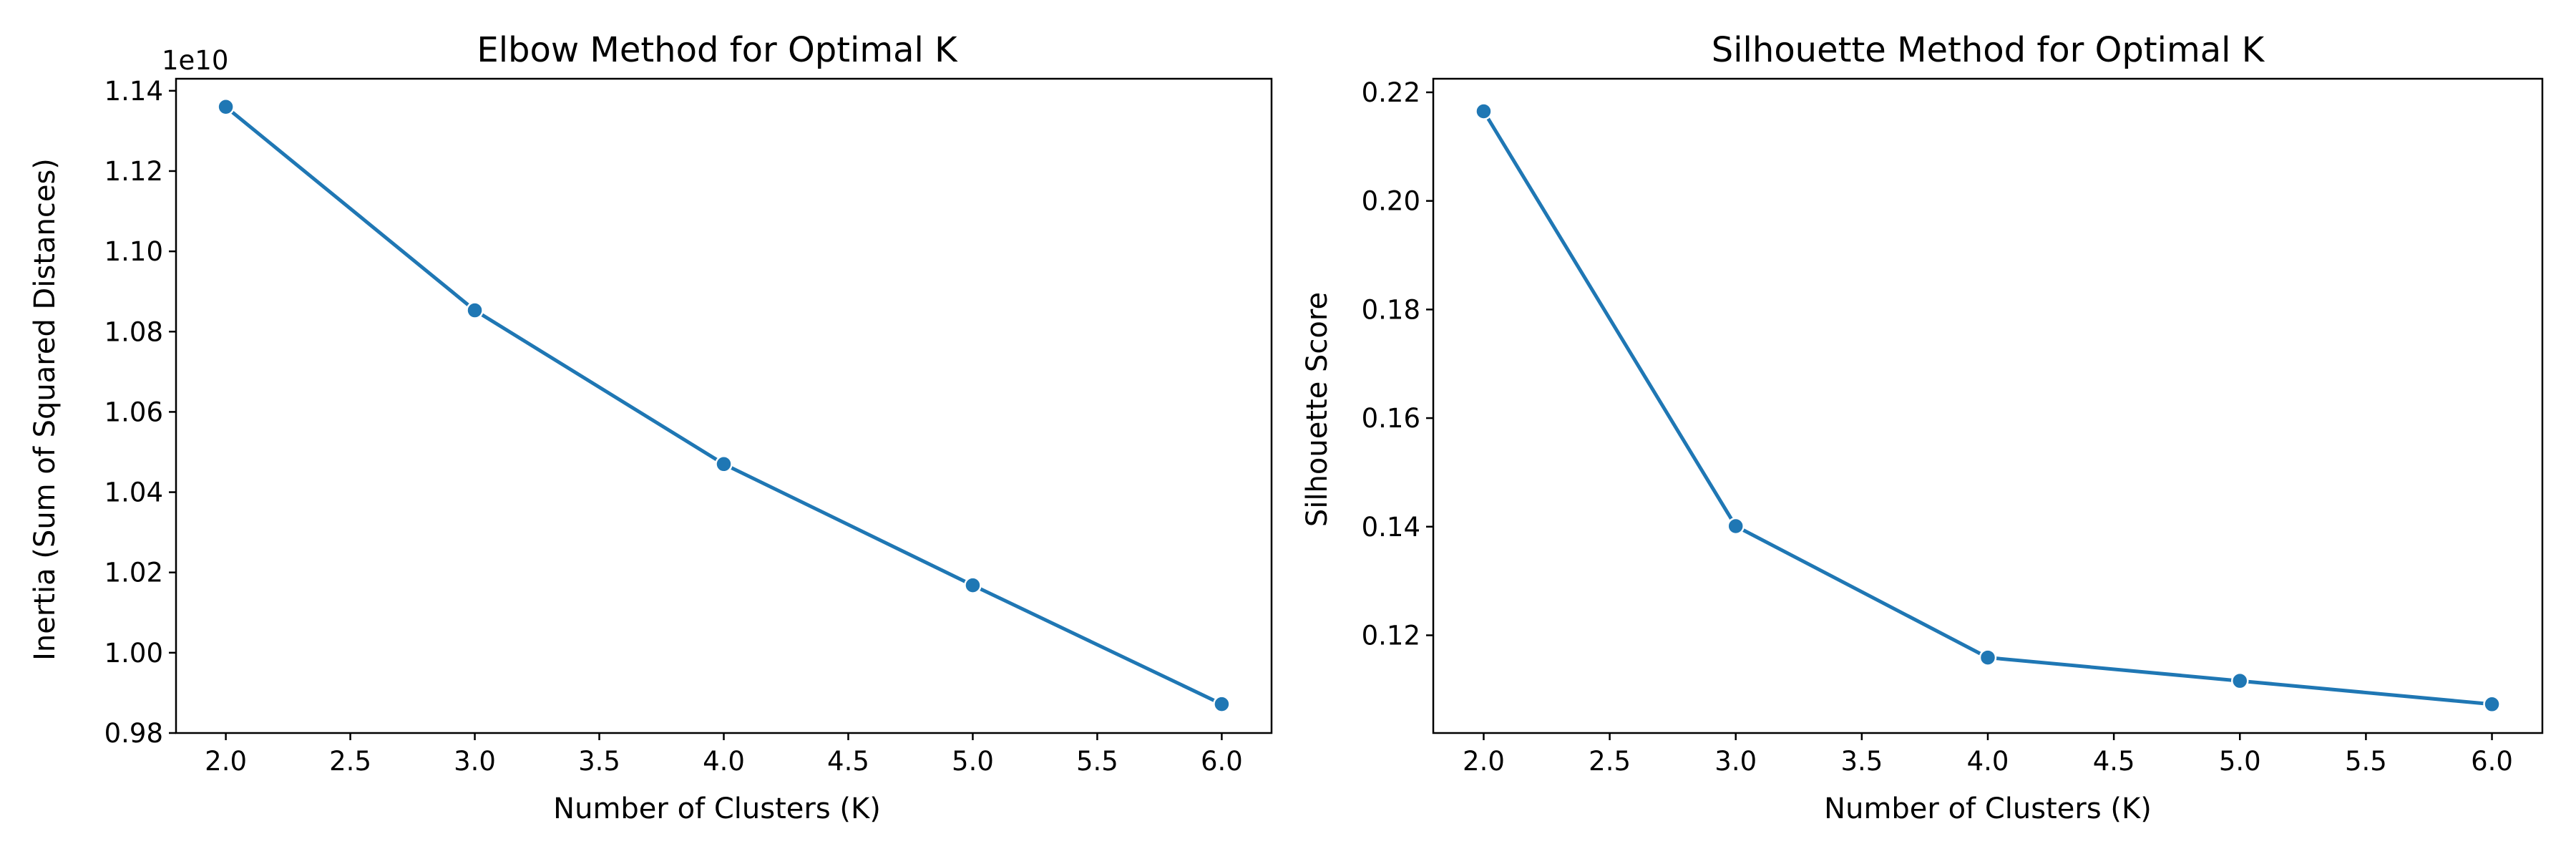 The height and width of the screenshot is (859, 2576). Describe the element at coordinates (2366, 761) in the screenshot. I see `silhouette-x-tick-label: 5.5` at that location.